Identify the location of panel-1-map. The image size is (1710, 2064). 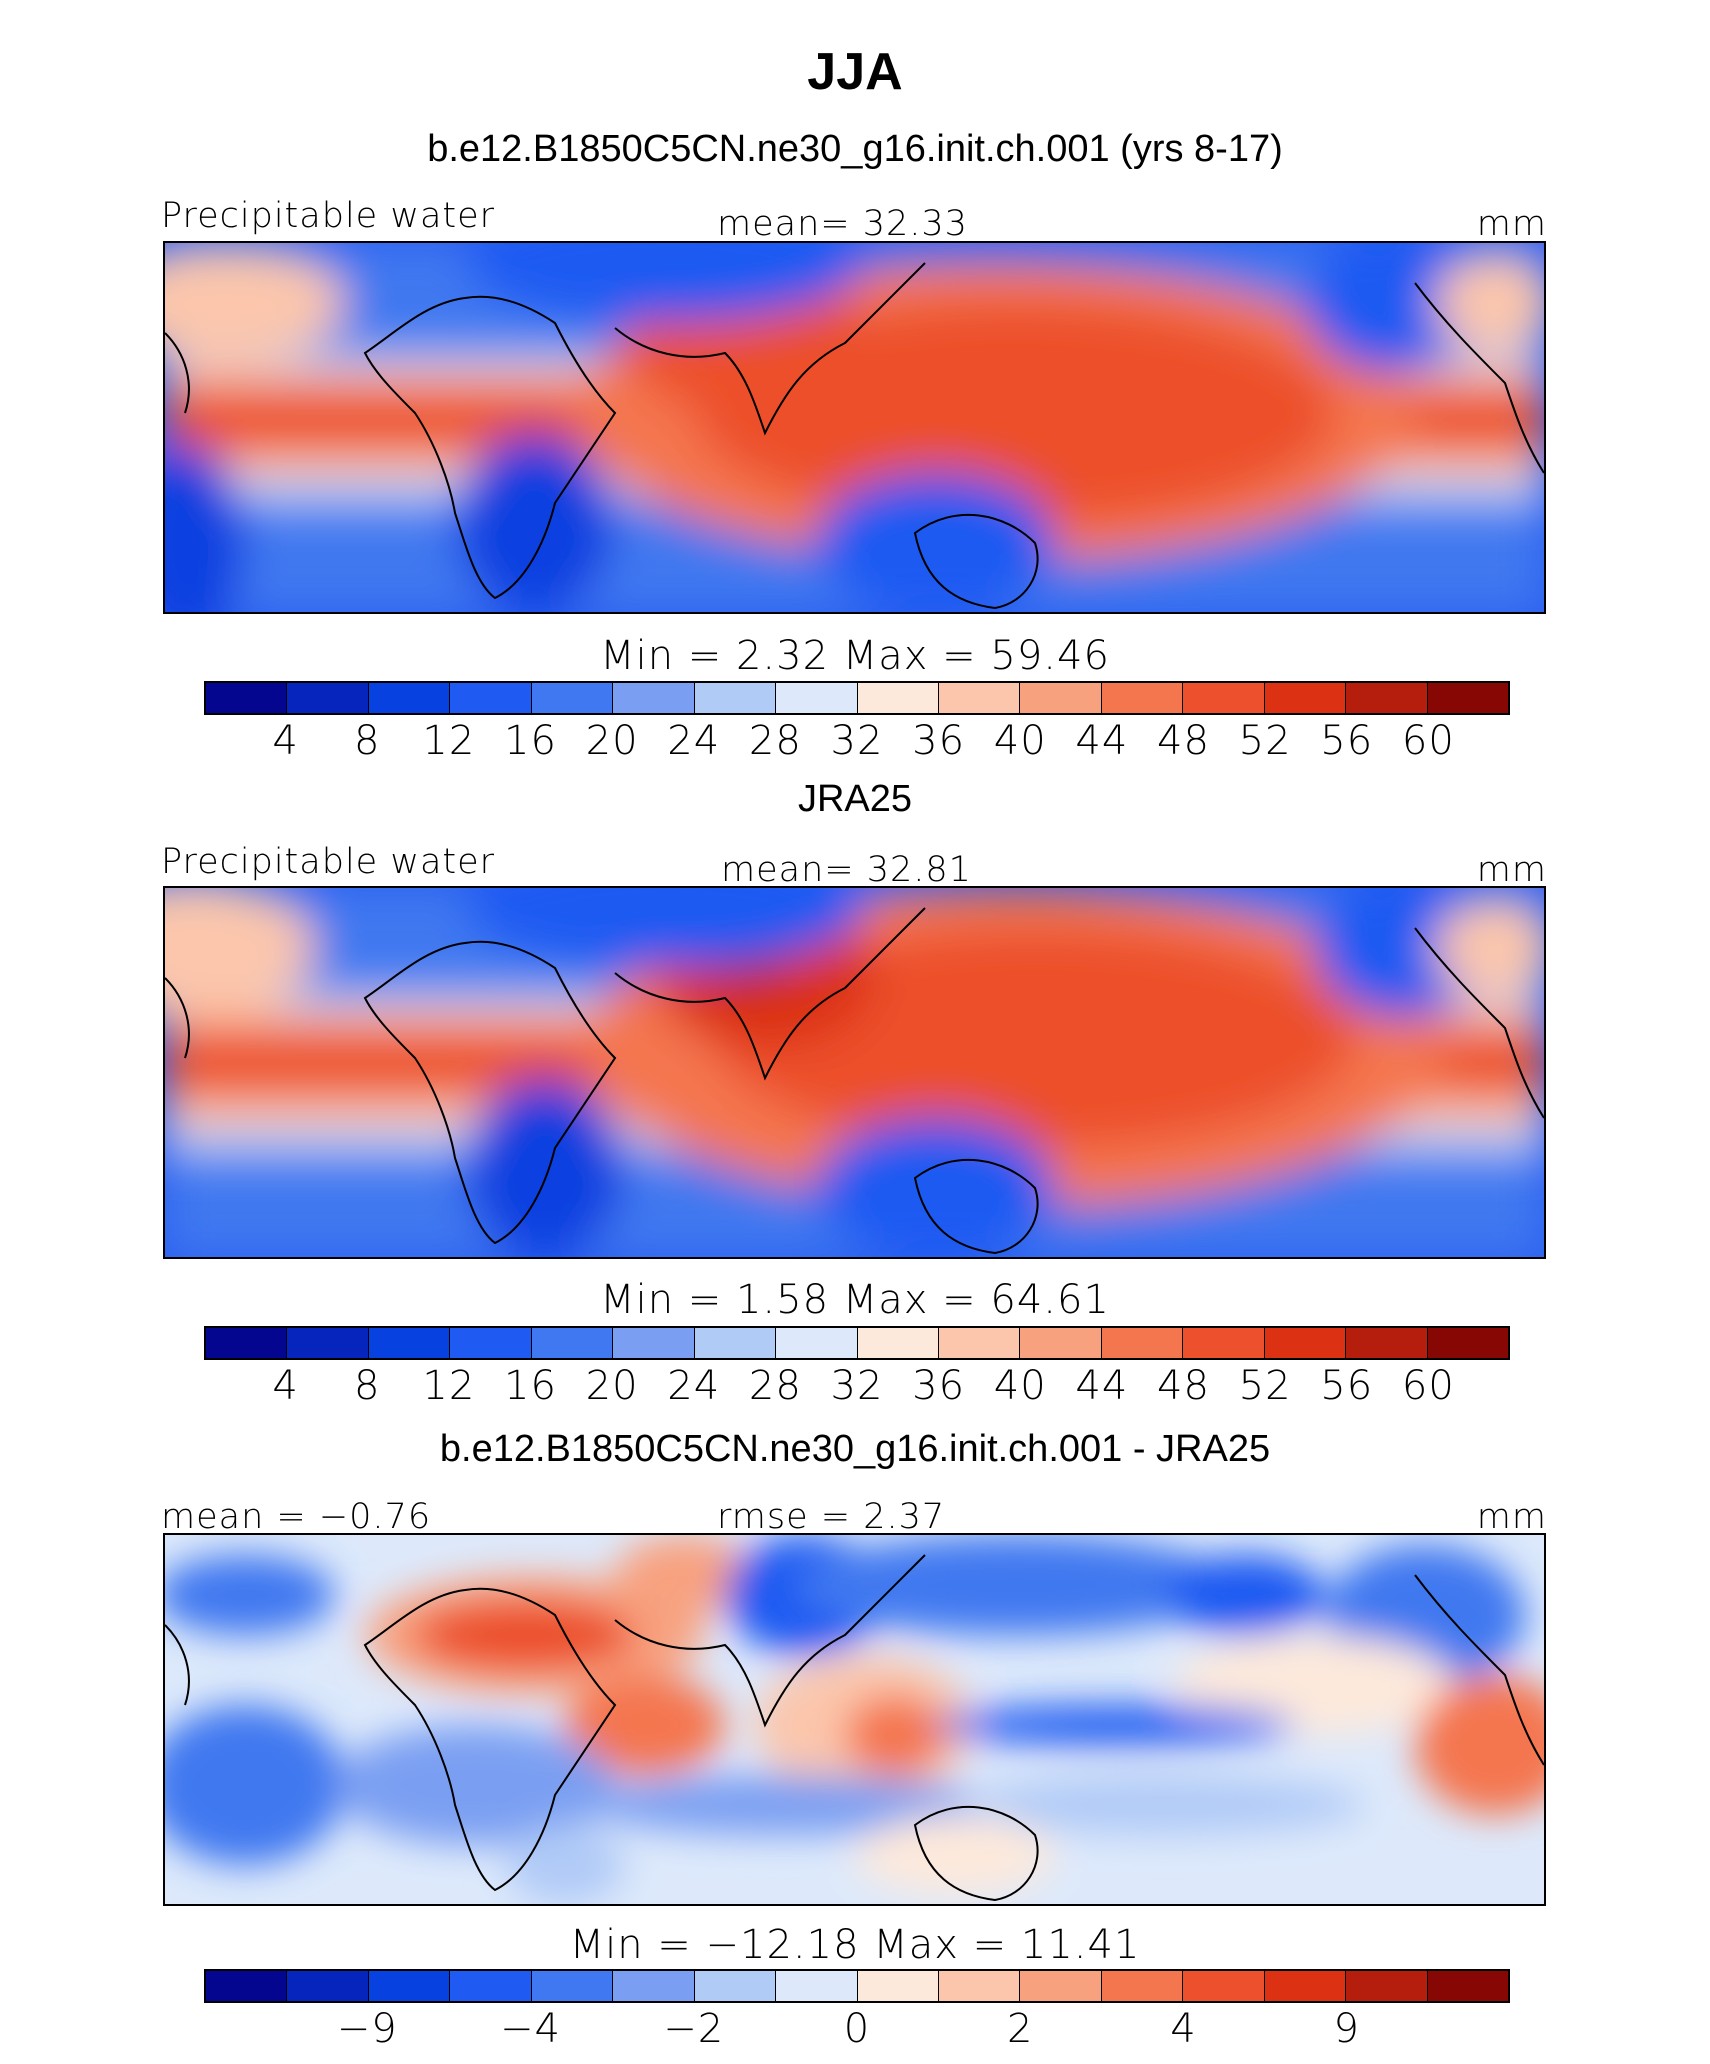
(854, 427).